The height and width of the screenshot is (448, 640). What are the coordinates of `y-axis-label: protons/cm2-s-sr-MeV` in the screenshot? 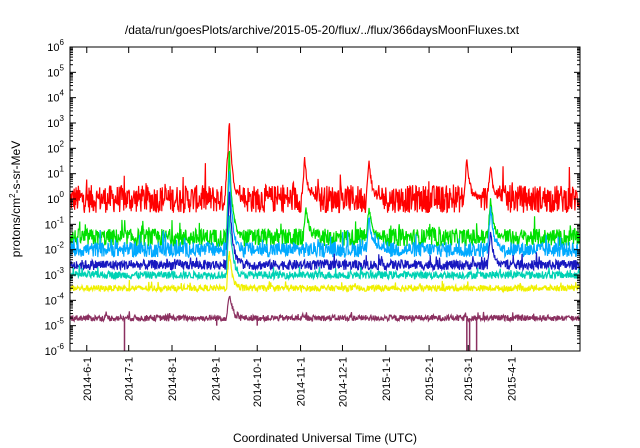 It's located at (15, 199).